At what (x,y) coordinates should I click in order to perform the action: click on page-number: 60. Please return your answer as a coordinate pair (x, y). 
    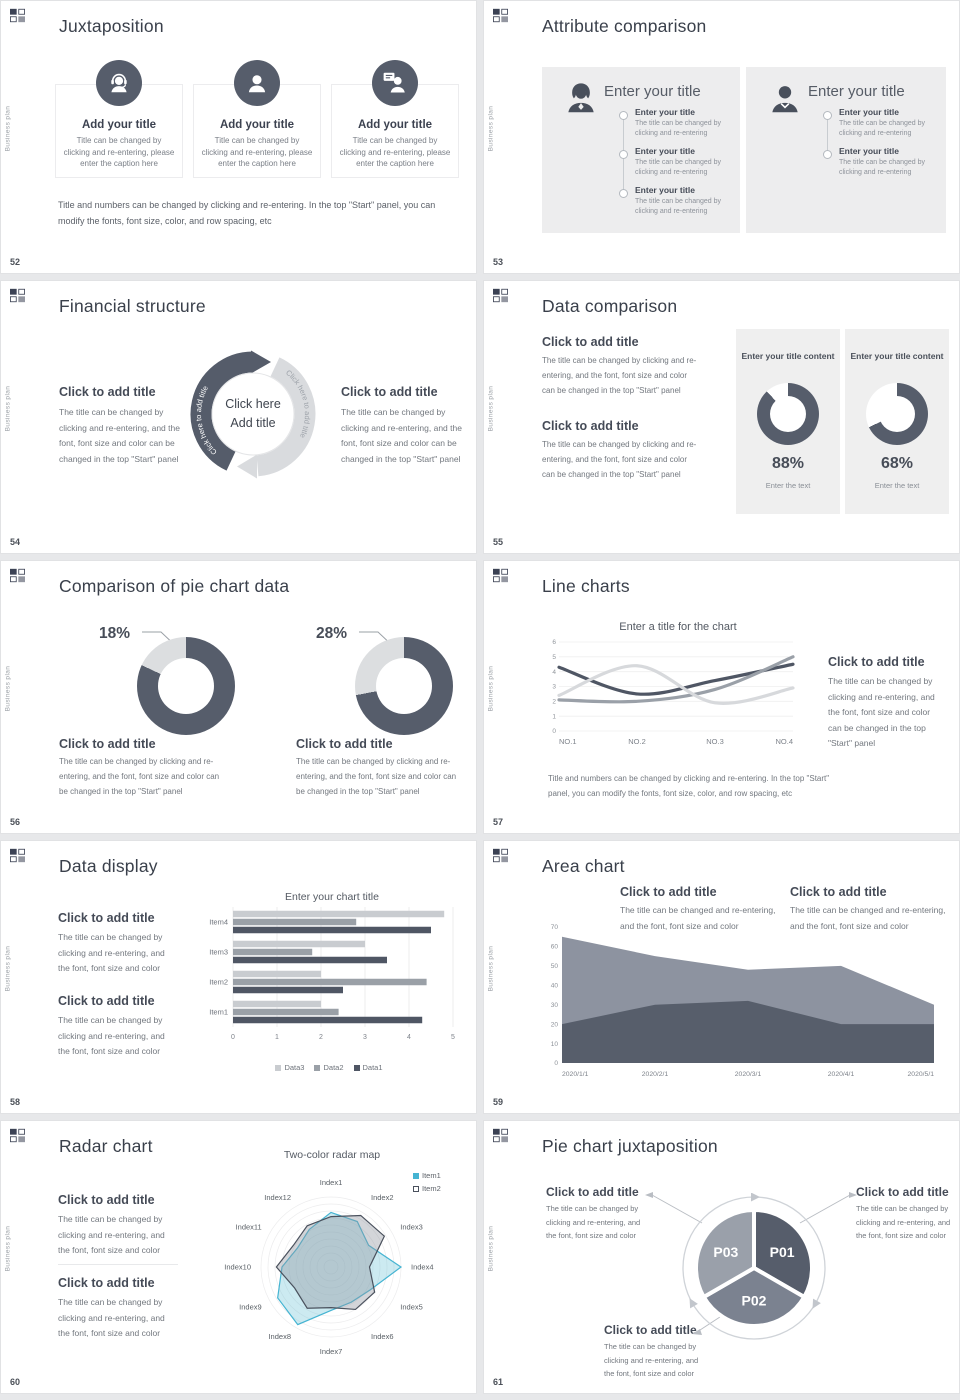
    Looking at the image, I should click on (15, 1382).